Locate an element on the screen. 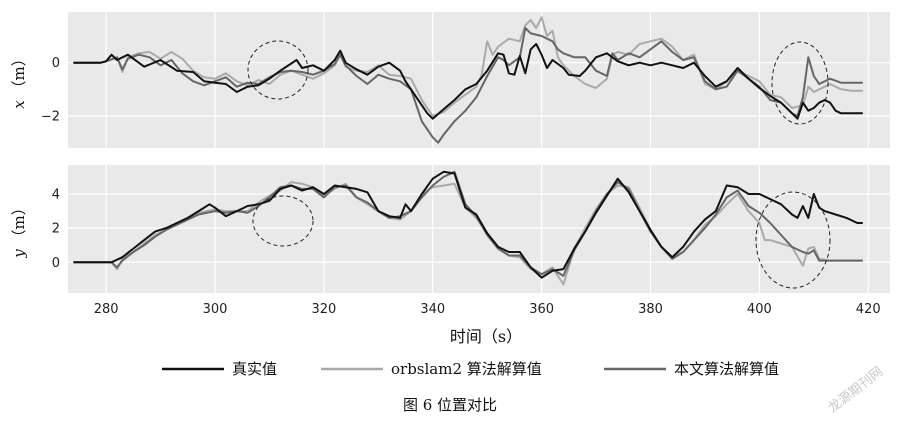  y-axis-variable: y is located at coordinates (19, 254).